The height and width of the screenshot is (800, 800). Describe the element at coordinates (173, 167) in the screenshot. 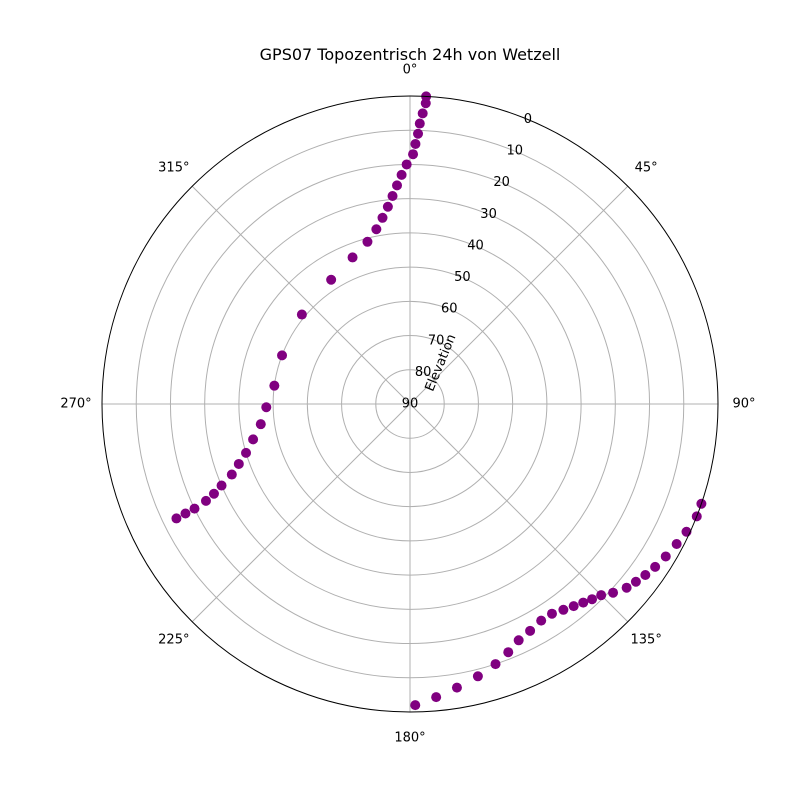

I see `theta-tick-label: 315°` at that location.